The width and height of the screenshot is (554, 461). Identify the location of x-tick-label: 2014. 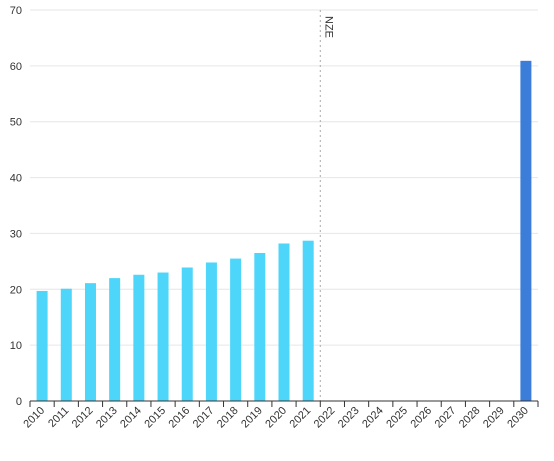
(131, 418).